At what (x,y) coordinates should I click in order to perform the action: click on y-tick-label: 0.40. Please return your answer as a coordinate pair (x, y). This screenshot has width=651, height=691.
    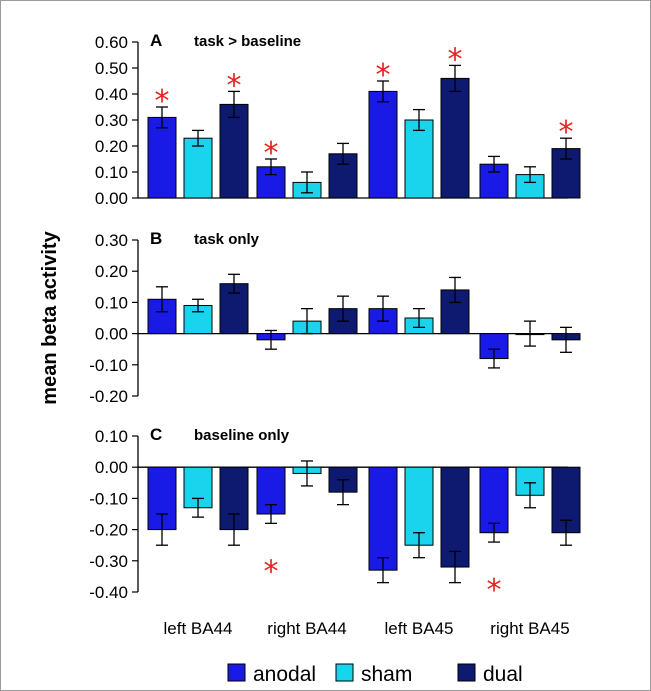
    Looking at the image, I should click on (111, 94).